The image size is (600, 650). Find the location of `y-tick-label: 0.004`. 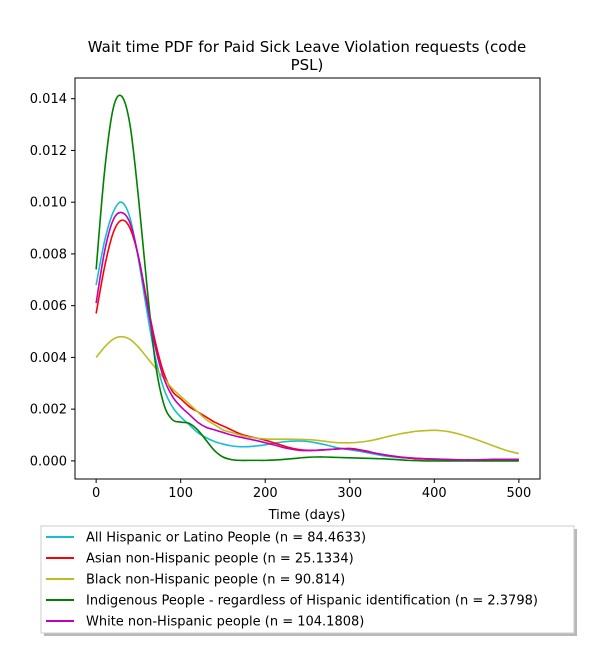

y-tick-label: 0.004 is located at coordinates (48, 358).